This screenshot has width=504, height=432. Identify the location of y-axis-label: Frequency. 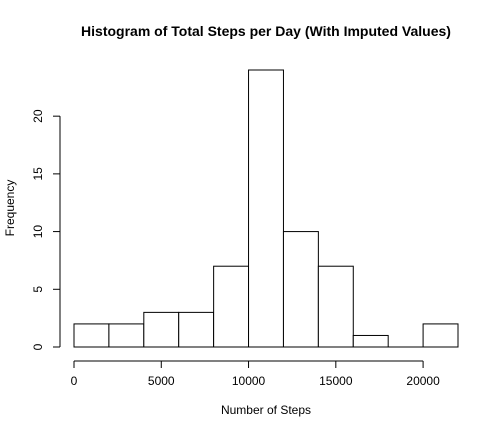
(10, 208).